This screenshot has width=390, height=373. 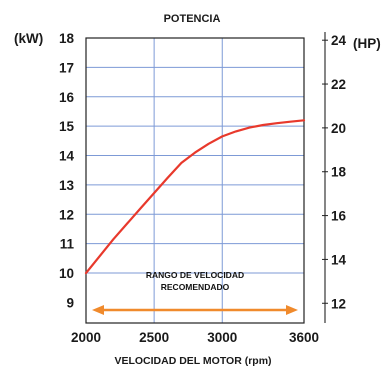 What do you see at coordinates (66, 214) in the screenshot?
I see `y-tick-label: 12` at bounding box center [66, 214].